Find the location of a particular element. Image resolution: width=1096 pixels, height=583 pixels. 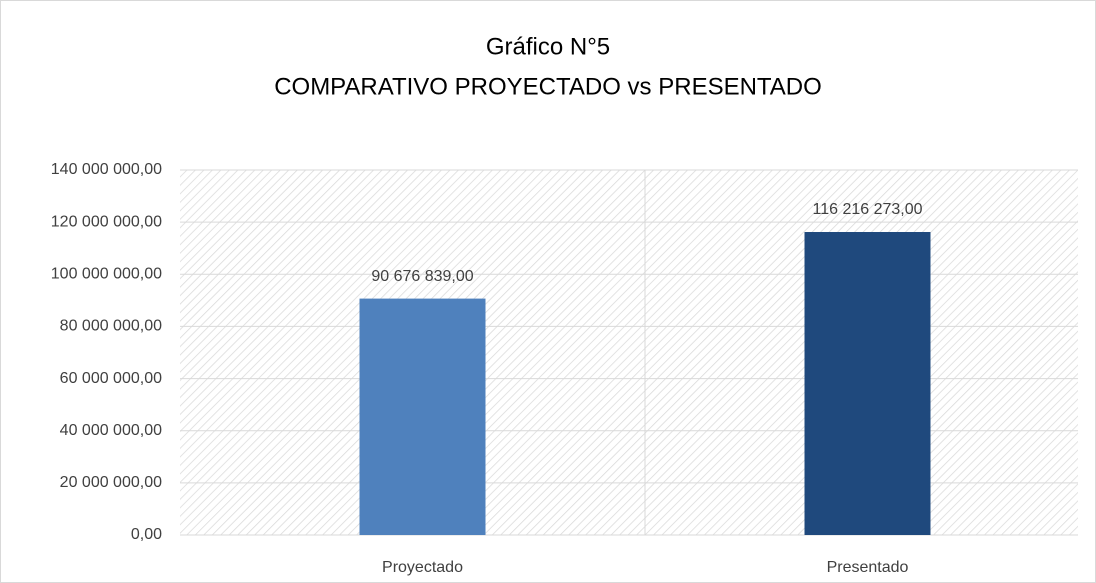

x-tick-label: Proyectado is located at coordinates (422, 567).